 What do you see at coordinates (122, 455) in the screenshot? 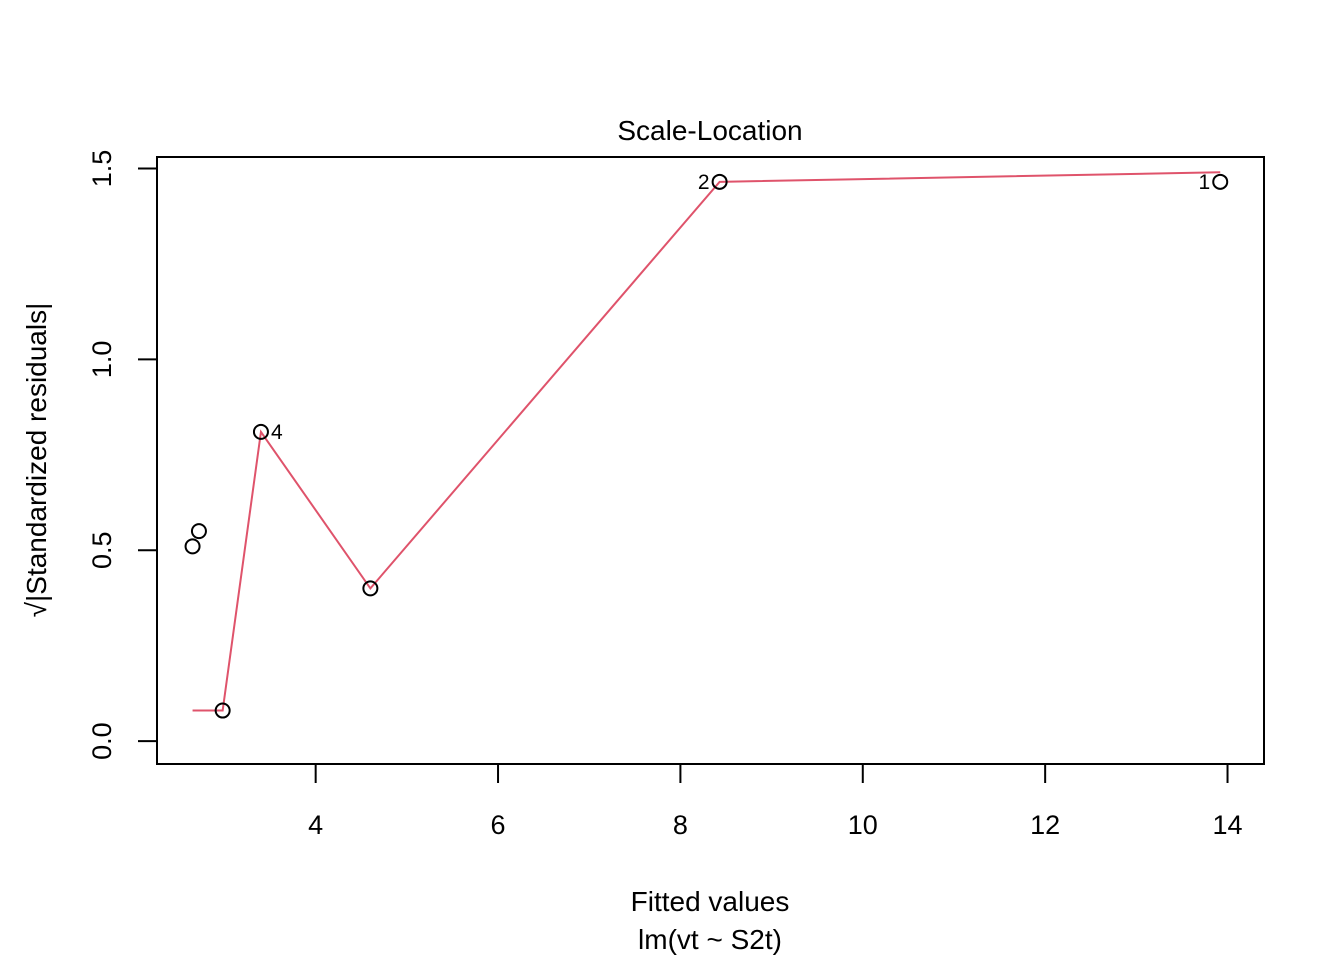
I see `y-axis: 0.0 0.5 1.0 1.5` at bounding box center [122, 455].